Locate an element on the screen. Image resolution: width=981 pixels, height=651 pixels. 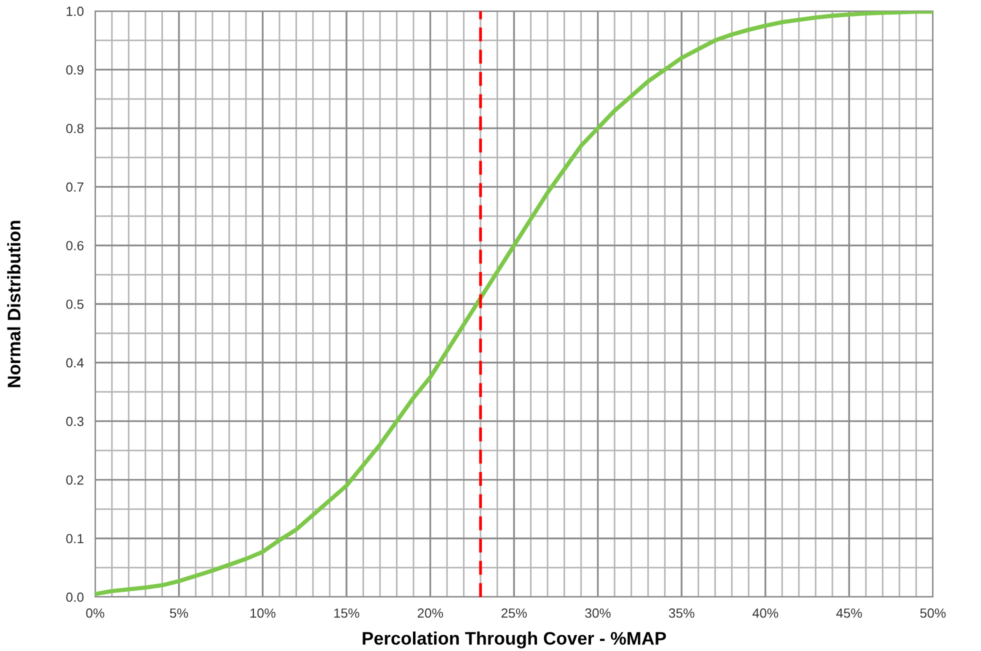
x-tick-label: 5% is located at coordinates (179, 613).